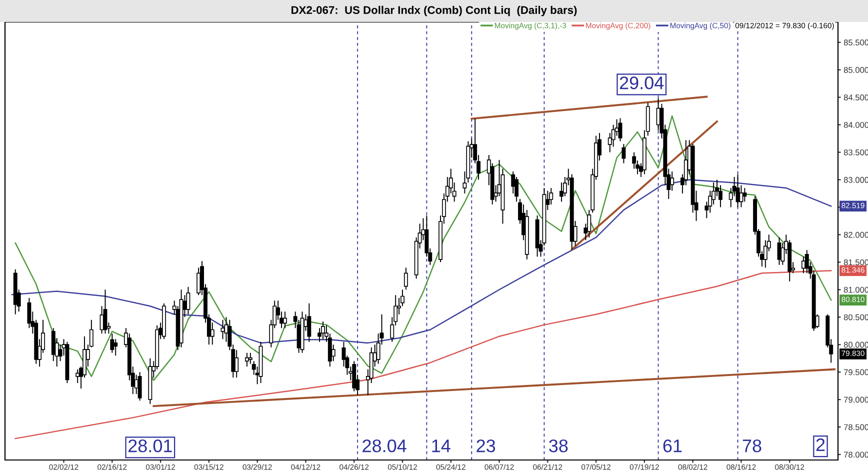 This screenshot has width=868, height=476. What do you see at coordinates (672, 445) in the screenshot?
I see `ref-line-label: 61` at bounding box center [672, 445].